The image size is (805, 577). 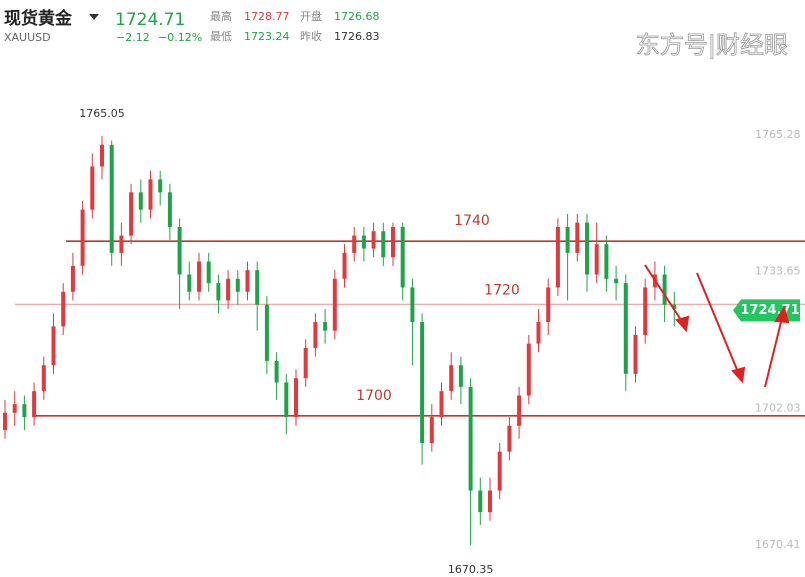 What do you see at coordinates (778, 134) in the screenshot?
I see `y-tick-label: 1765.28` at bounding box center [778, 134].